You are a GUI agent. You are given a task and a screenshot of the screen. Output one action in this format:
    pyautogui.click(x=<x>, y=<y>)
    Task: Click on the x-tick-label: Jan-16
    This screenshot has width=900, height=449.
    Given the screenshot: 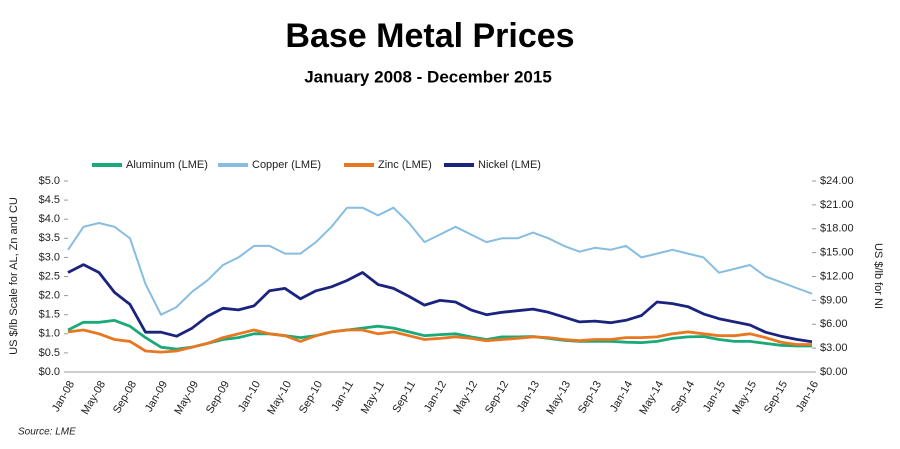 What is the action you would take?
    pyautogui.click(x=807, y=396)
    